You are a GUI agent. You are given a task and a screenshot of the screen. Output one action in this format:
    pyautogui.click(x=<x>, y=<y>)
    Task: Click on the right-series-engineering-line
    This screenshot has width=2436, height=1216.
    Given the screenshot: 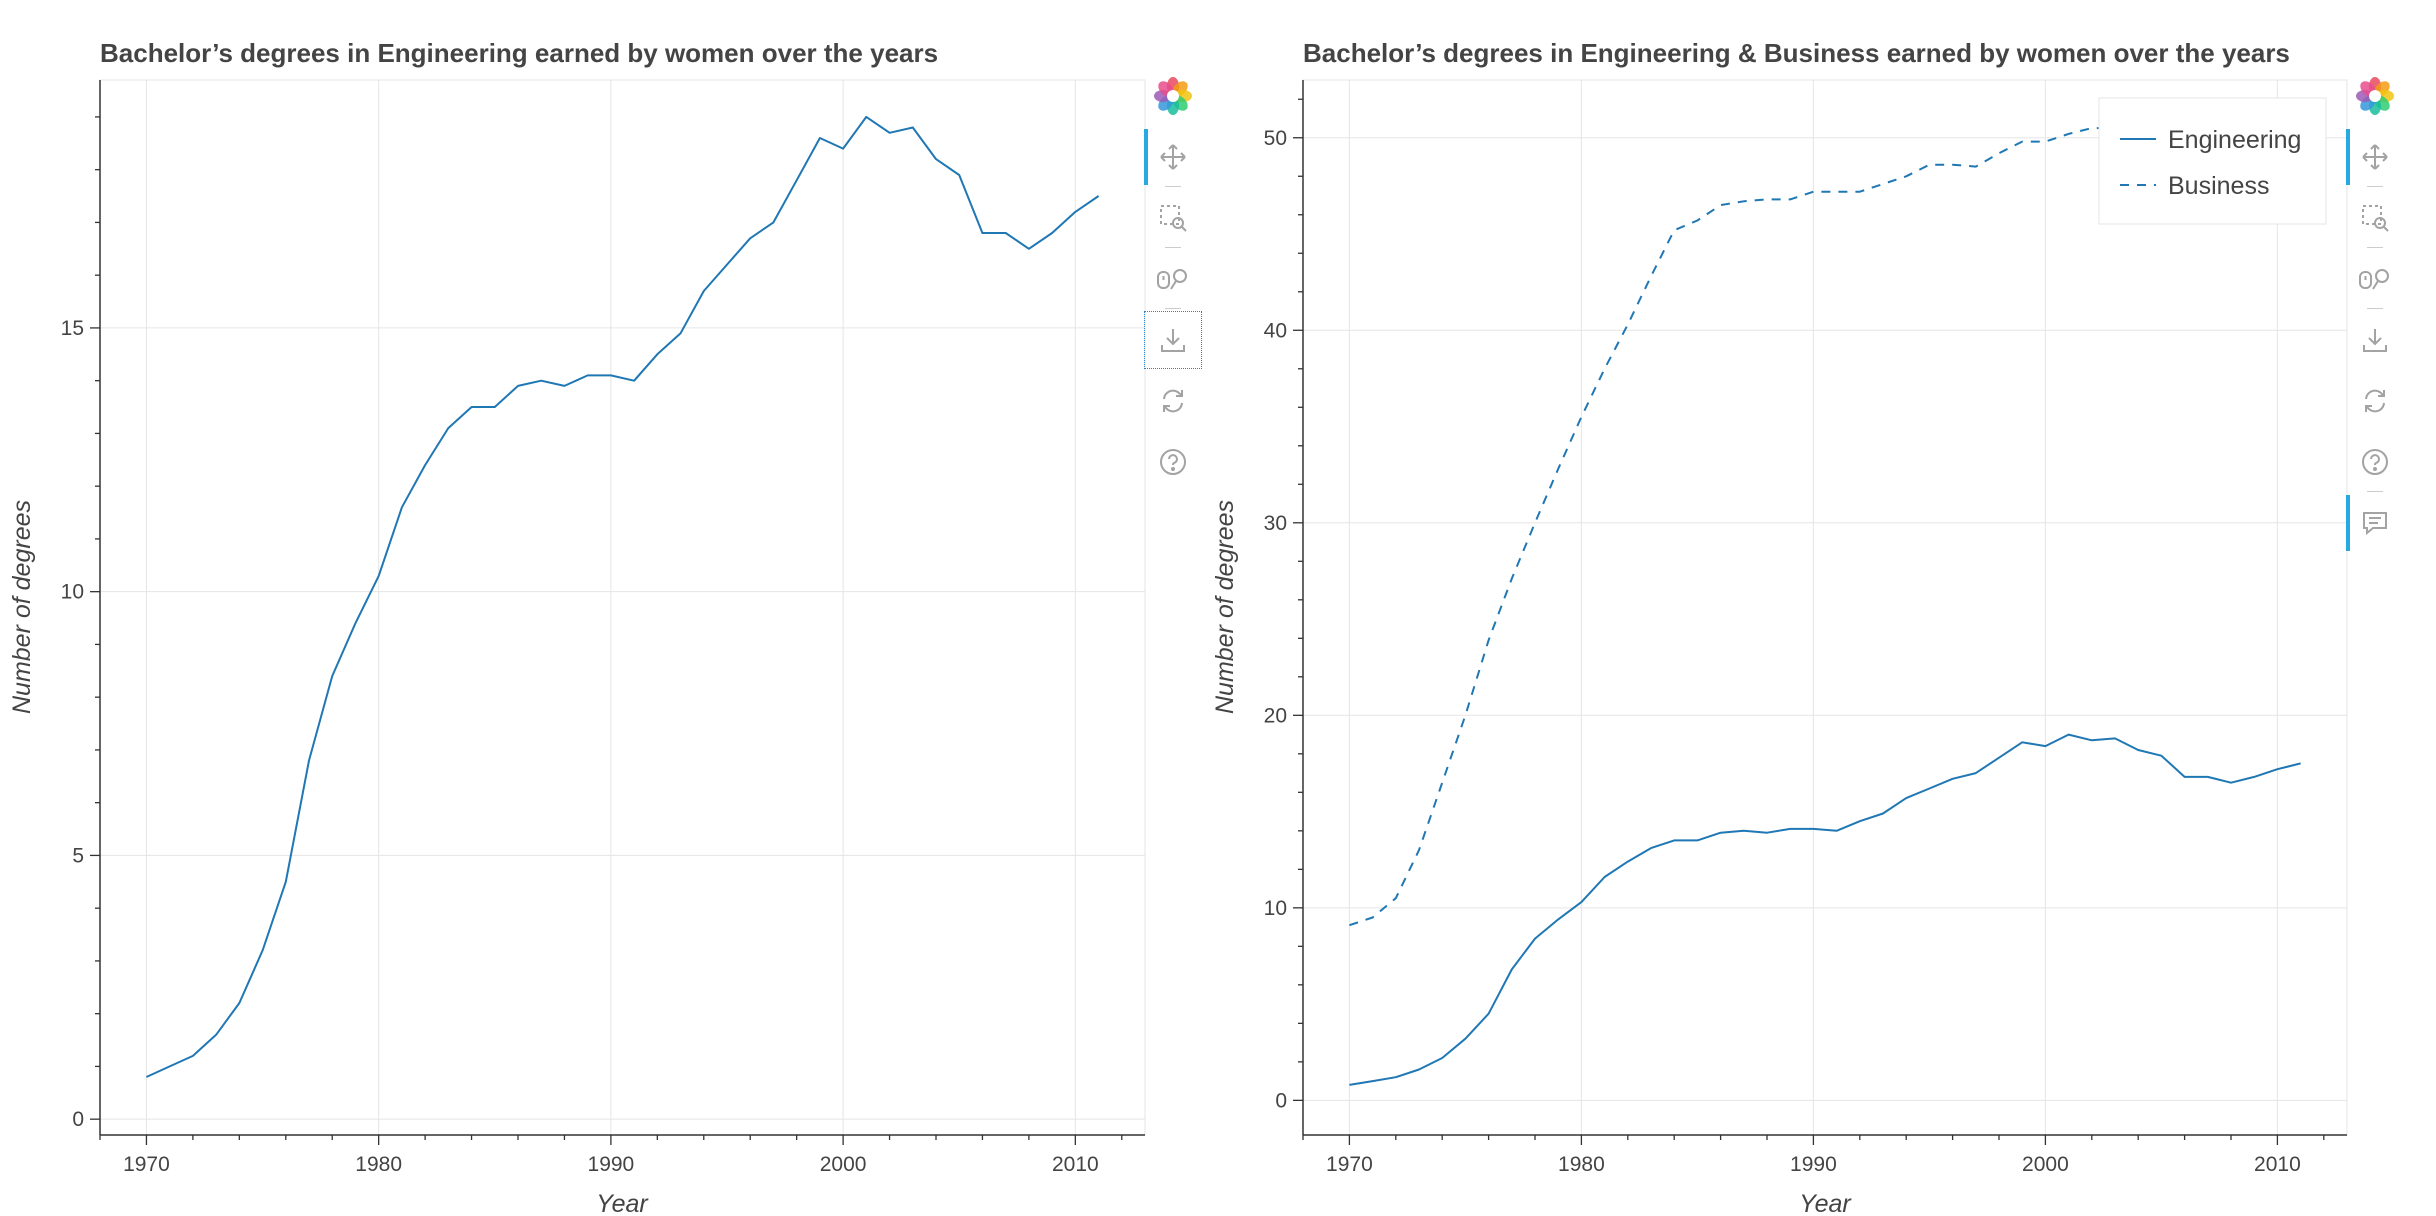 What is the action you would take?
    pyautogui.click(x=1825, y=909)
    